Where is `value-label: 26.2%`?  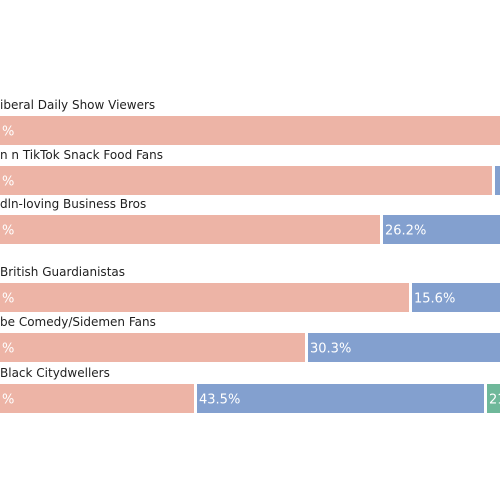 value-label: 26.2% is located at coordinates (405, 231).